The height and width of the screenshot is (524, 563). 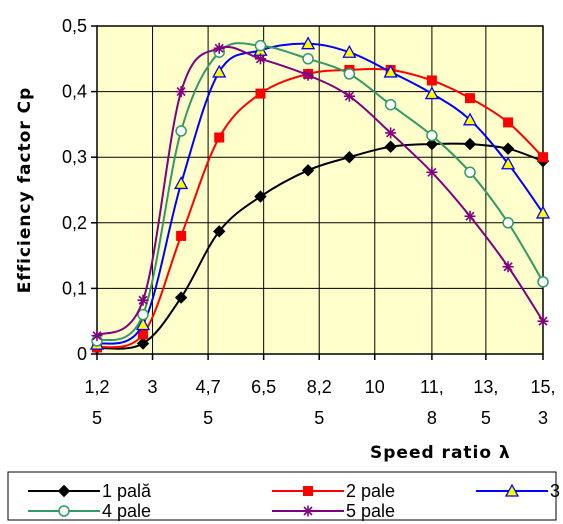 What do you see at coordinates (96, 387) in the screenshot?
I see `x-tick-label: 1,2` at bounding box center [96, 387].